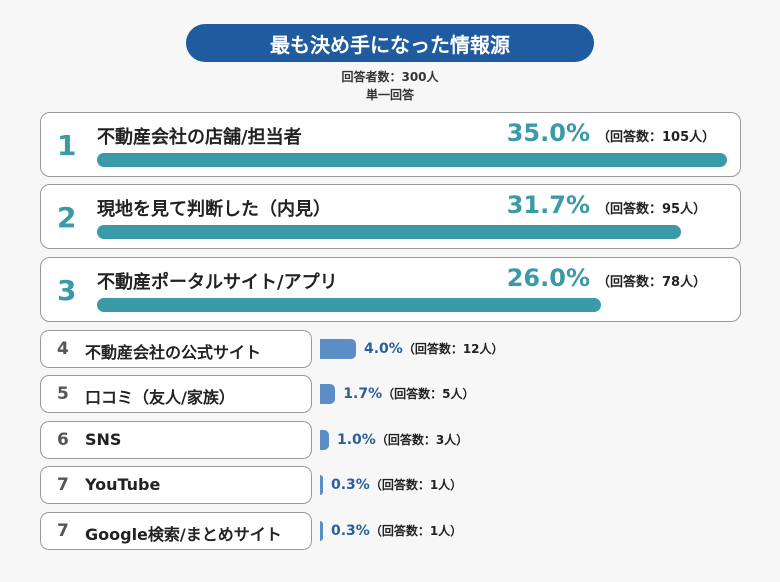 The width and height of the screenshot is (780, 582). What do you see at coordinates (548, 278) in the screenshot?
I see `percent-label: 26.0%` at bounding box center [548, 278].